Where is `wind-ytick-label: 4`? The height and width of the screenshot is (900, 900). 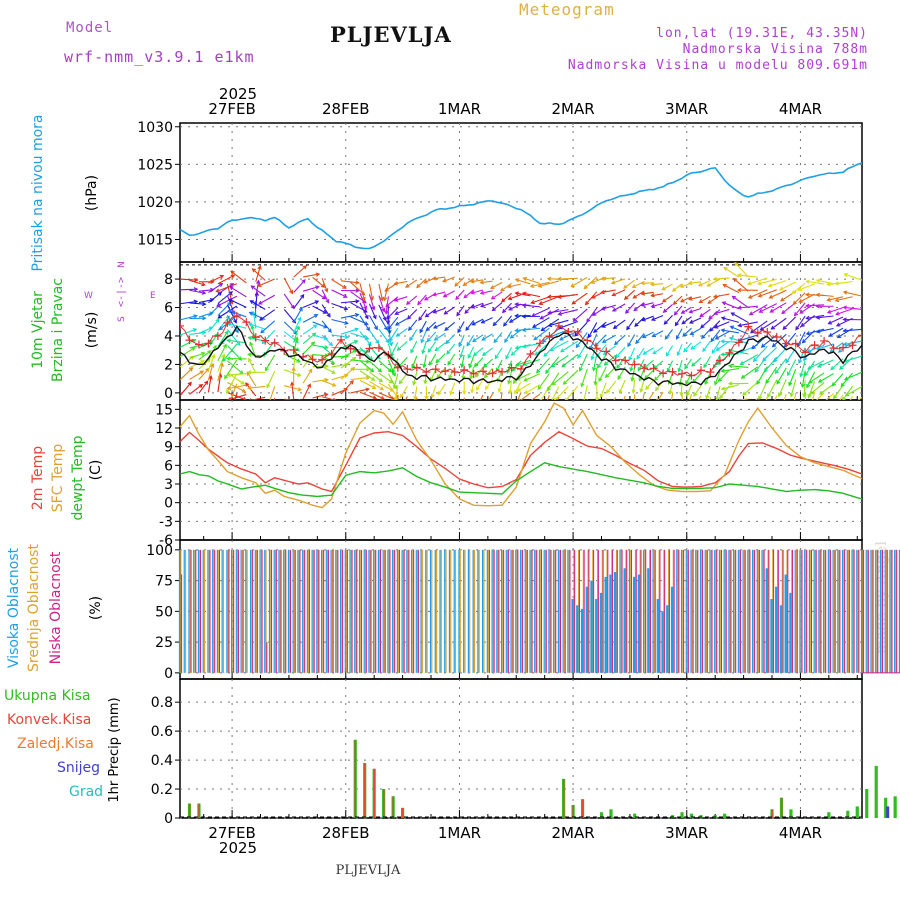
wind-ytick-label: 4 is located at coordinates (168, 337).